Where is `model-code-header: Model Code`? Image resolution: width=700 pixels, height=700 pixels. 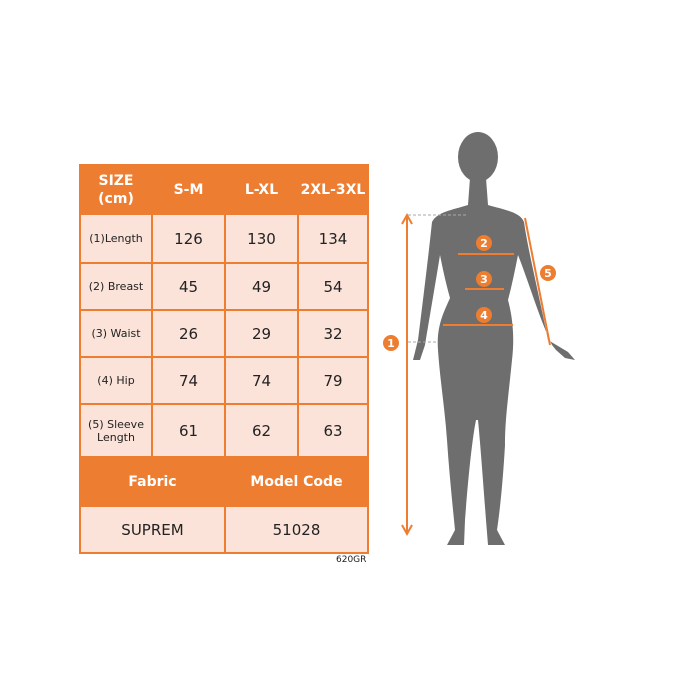 model-code-header: Model Code is located at coordinates (296, 481).